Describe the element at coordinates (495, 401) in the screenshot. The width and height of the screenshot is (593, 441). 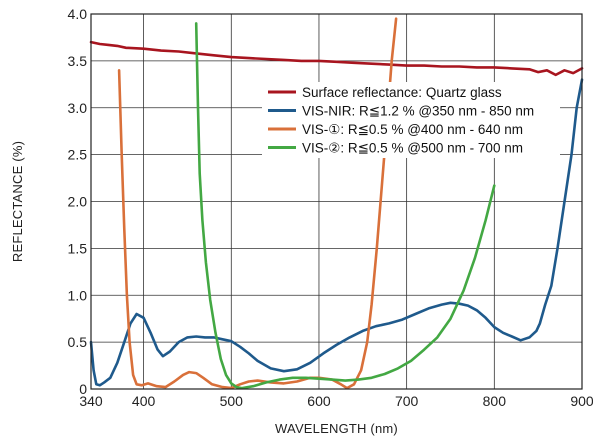
I see `x-tick-label: 800` at that location.